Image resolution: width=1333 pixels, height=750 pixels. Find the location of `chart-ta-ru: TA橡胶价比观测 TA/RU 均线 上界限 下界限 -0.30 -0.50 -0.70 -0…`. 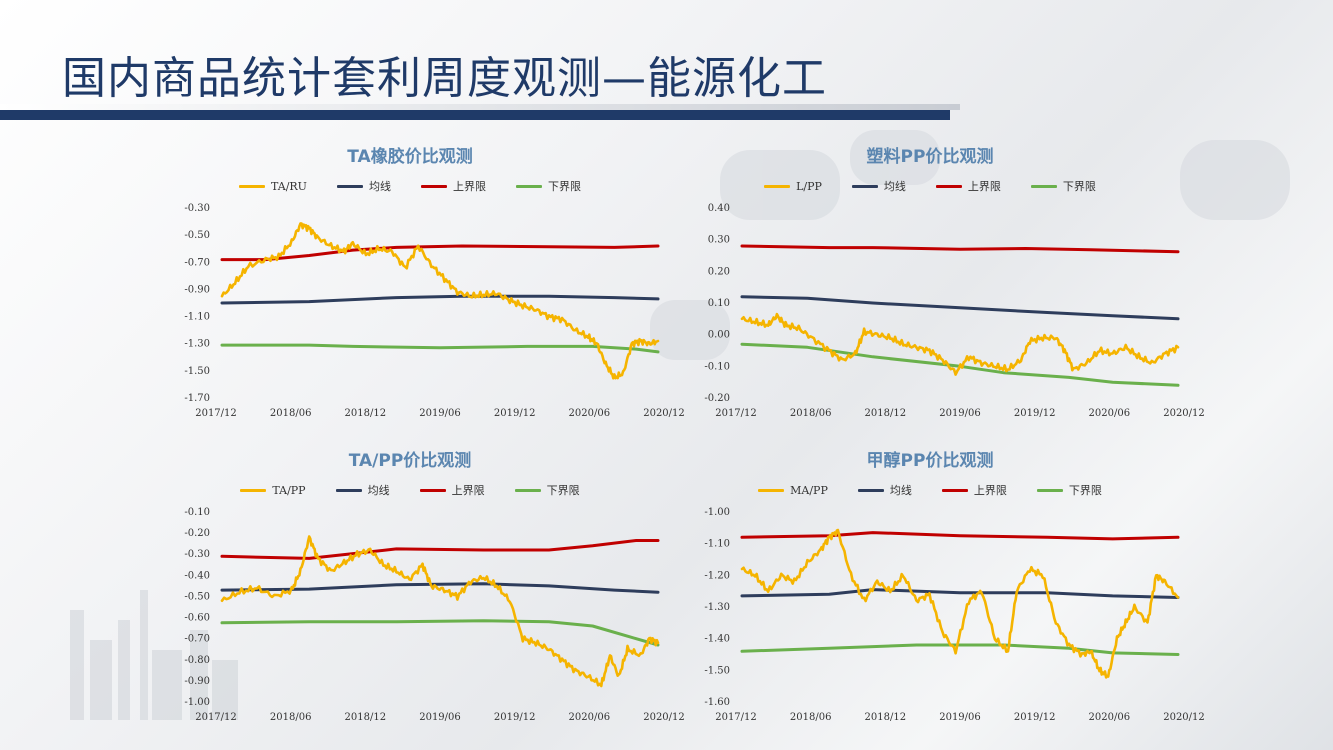

chart-ta-ru: TA橡胶价比观测 TA/RU 均线 上界限 下界限 -0.30 -0.50 -0.70 -0… is located at coordinates (417, 282).